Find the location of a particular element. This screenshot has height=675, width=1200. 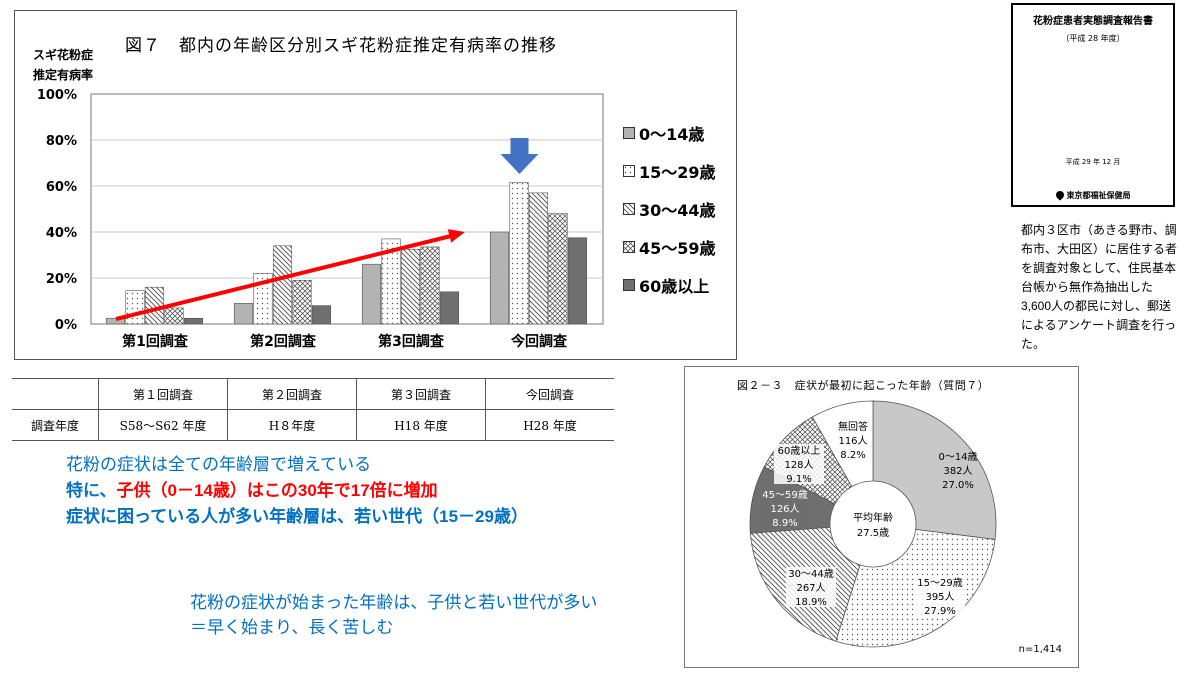

trend-arrow-line is located at coordinates (283, 277).